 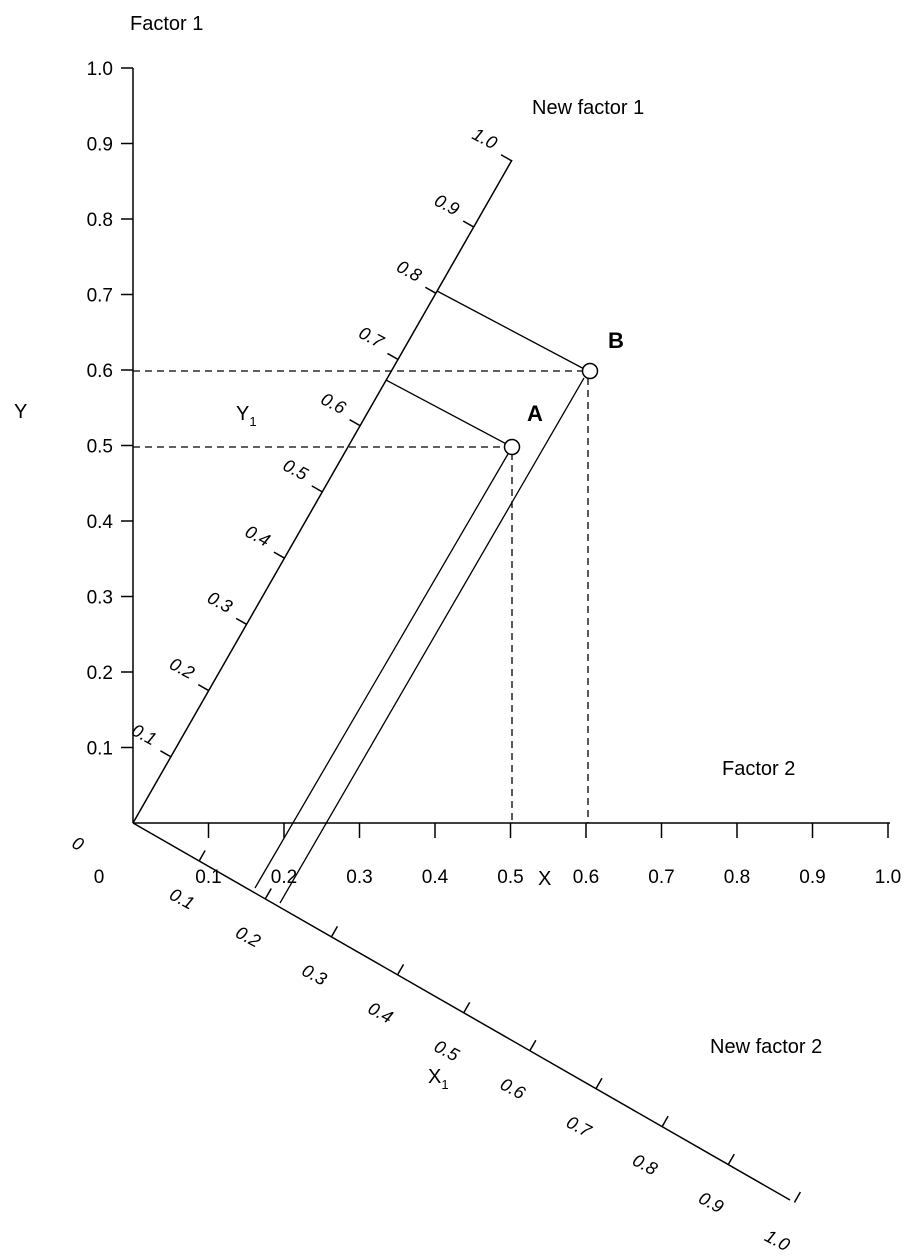 I want to click on x-tick-label: 0.6, so click(x=586, y=877).